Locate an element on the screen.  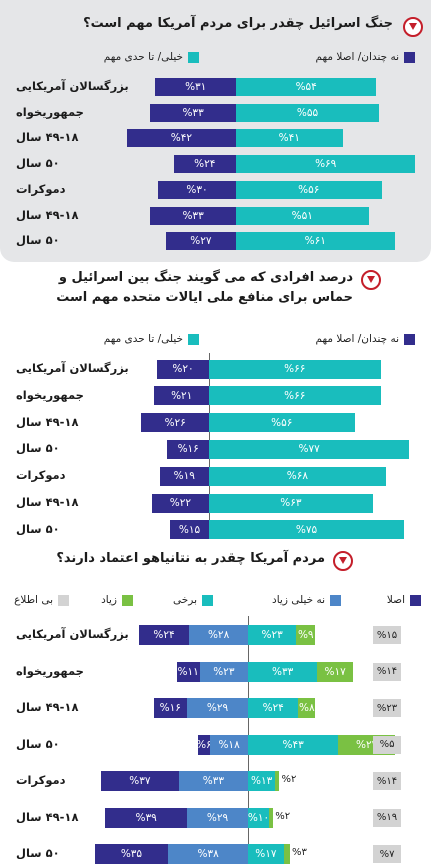
bar-not-important: %۷۵ is located at coordinates (306, 530).